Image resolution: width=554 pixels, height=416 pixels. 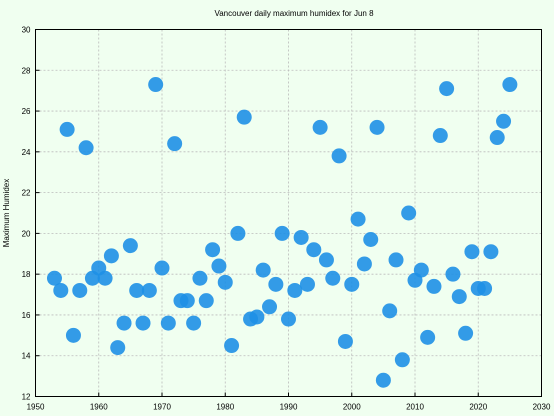 I want to click on y-tick-label: 30, so click(x=26, y=30).